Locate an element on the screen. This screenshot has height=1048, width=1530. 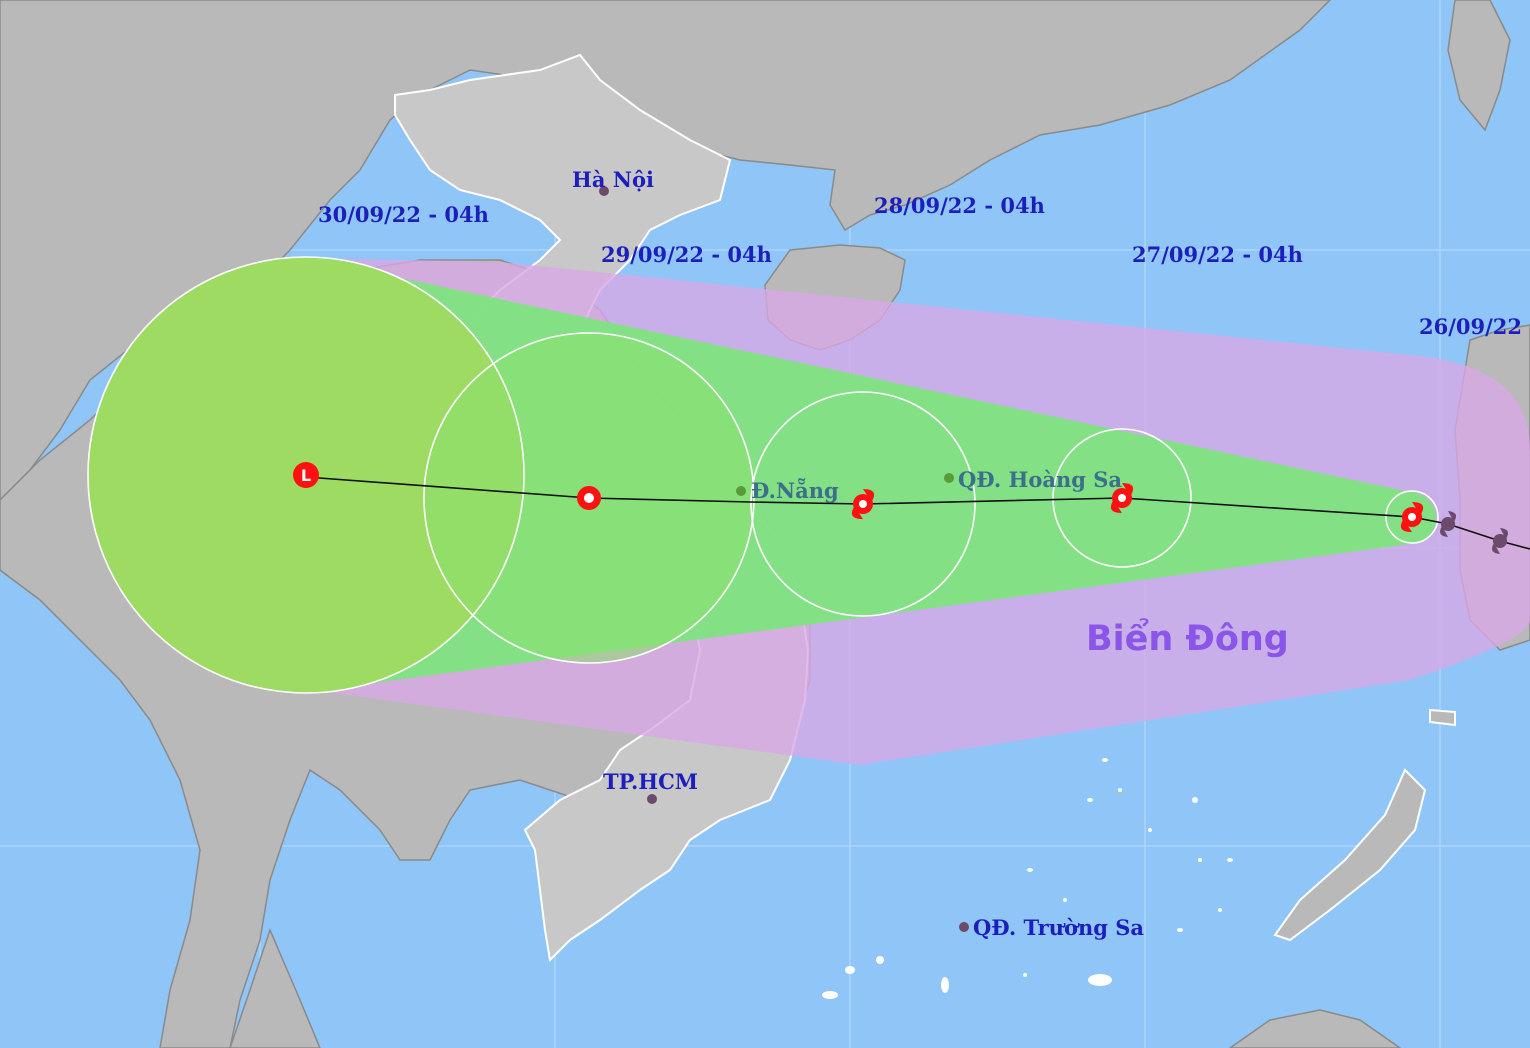
hcm-marker is located at coordinates (652, 799).